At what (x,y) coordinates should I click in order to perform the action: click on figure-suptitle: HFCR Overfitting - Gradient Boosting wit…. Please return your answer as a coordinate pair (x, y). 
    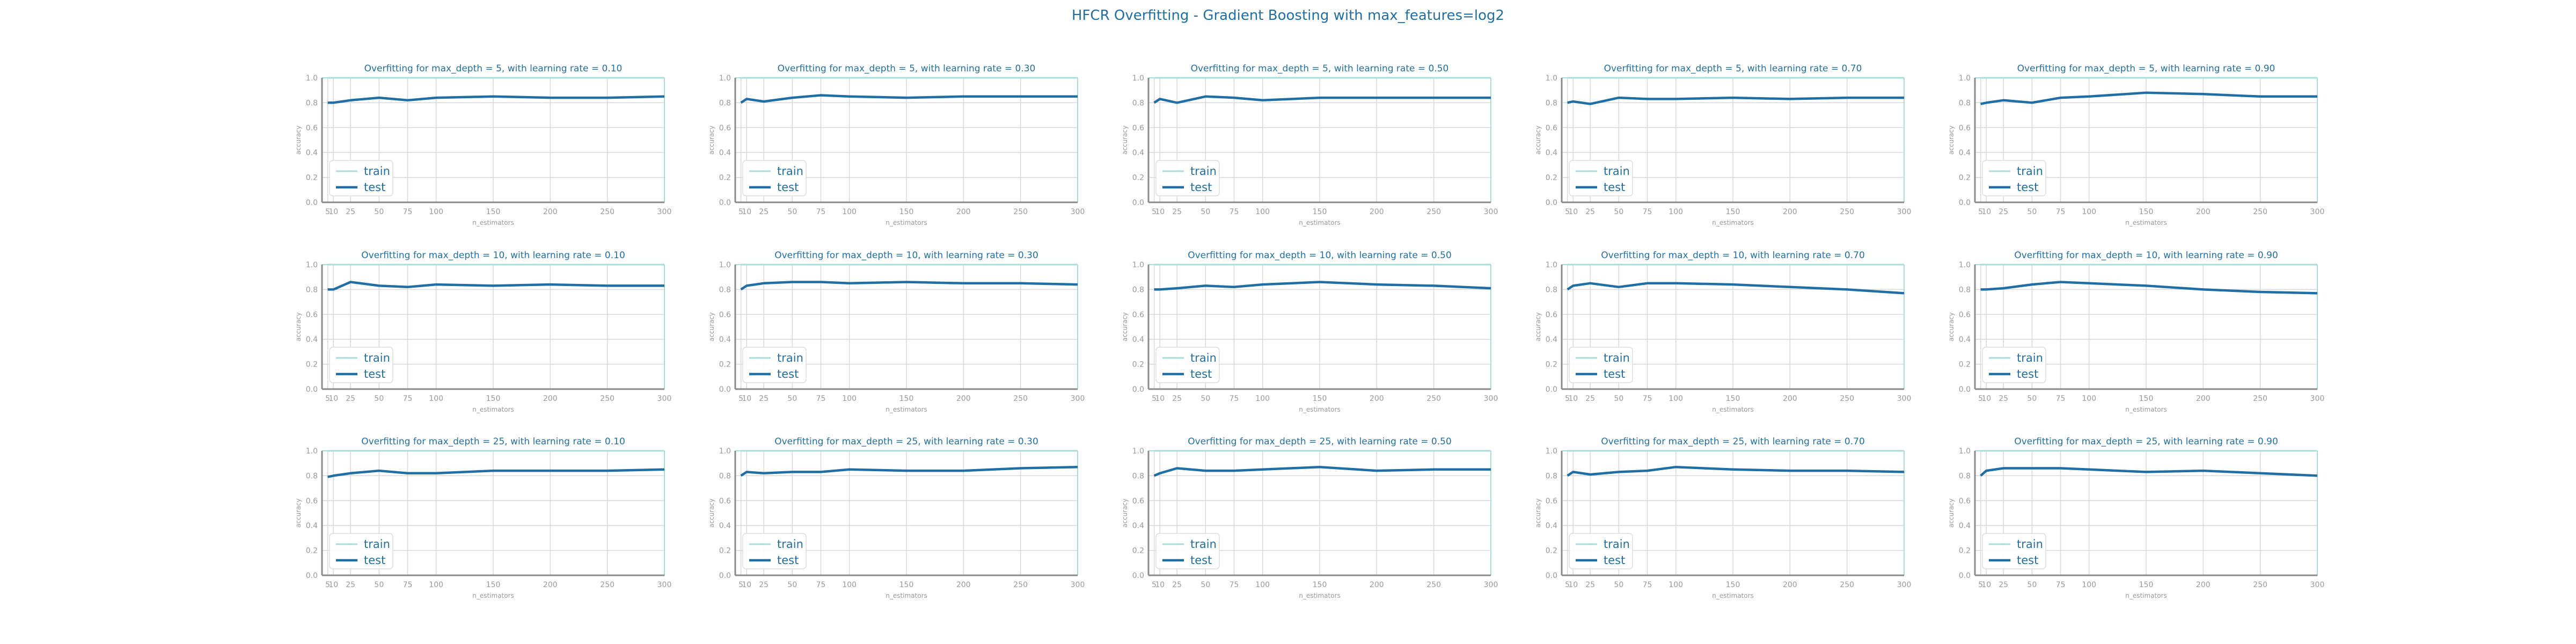
    Looking at the image, I should click on (1288, 16).